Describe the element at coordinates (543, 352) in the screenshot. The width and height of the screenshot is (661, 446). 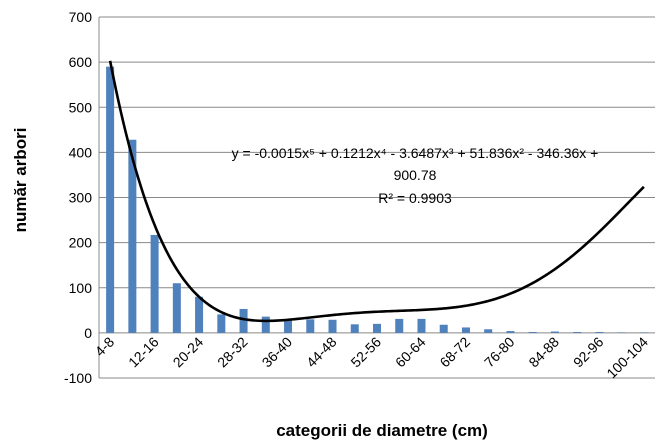
I see `x-tick-label: 84-88` at that location.